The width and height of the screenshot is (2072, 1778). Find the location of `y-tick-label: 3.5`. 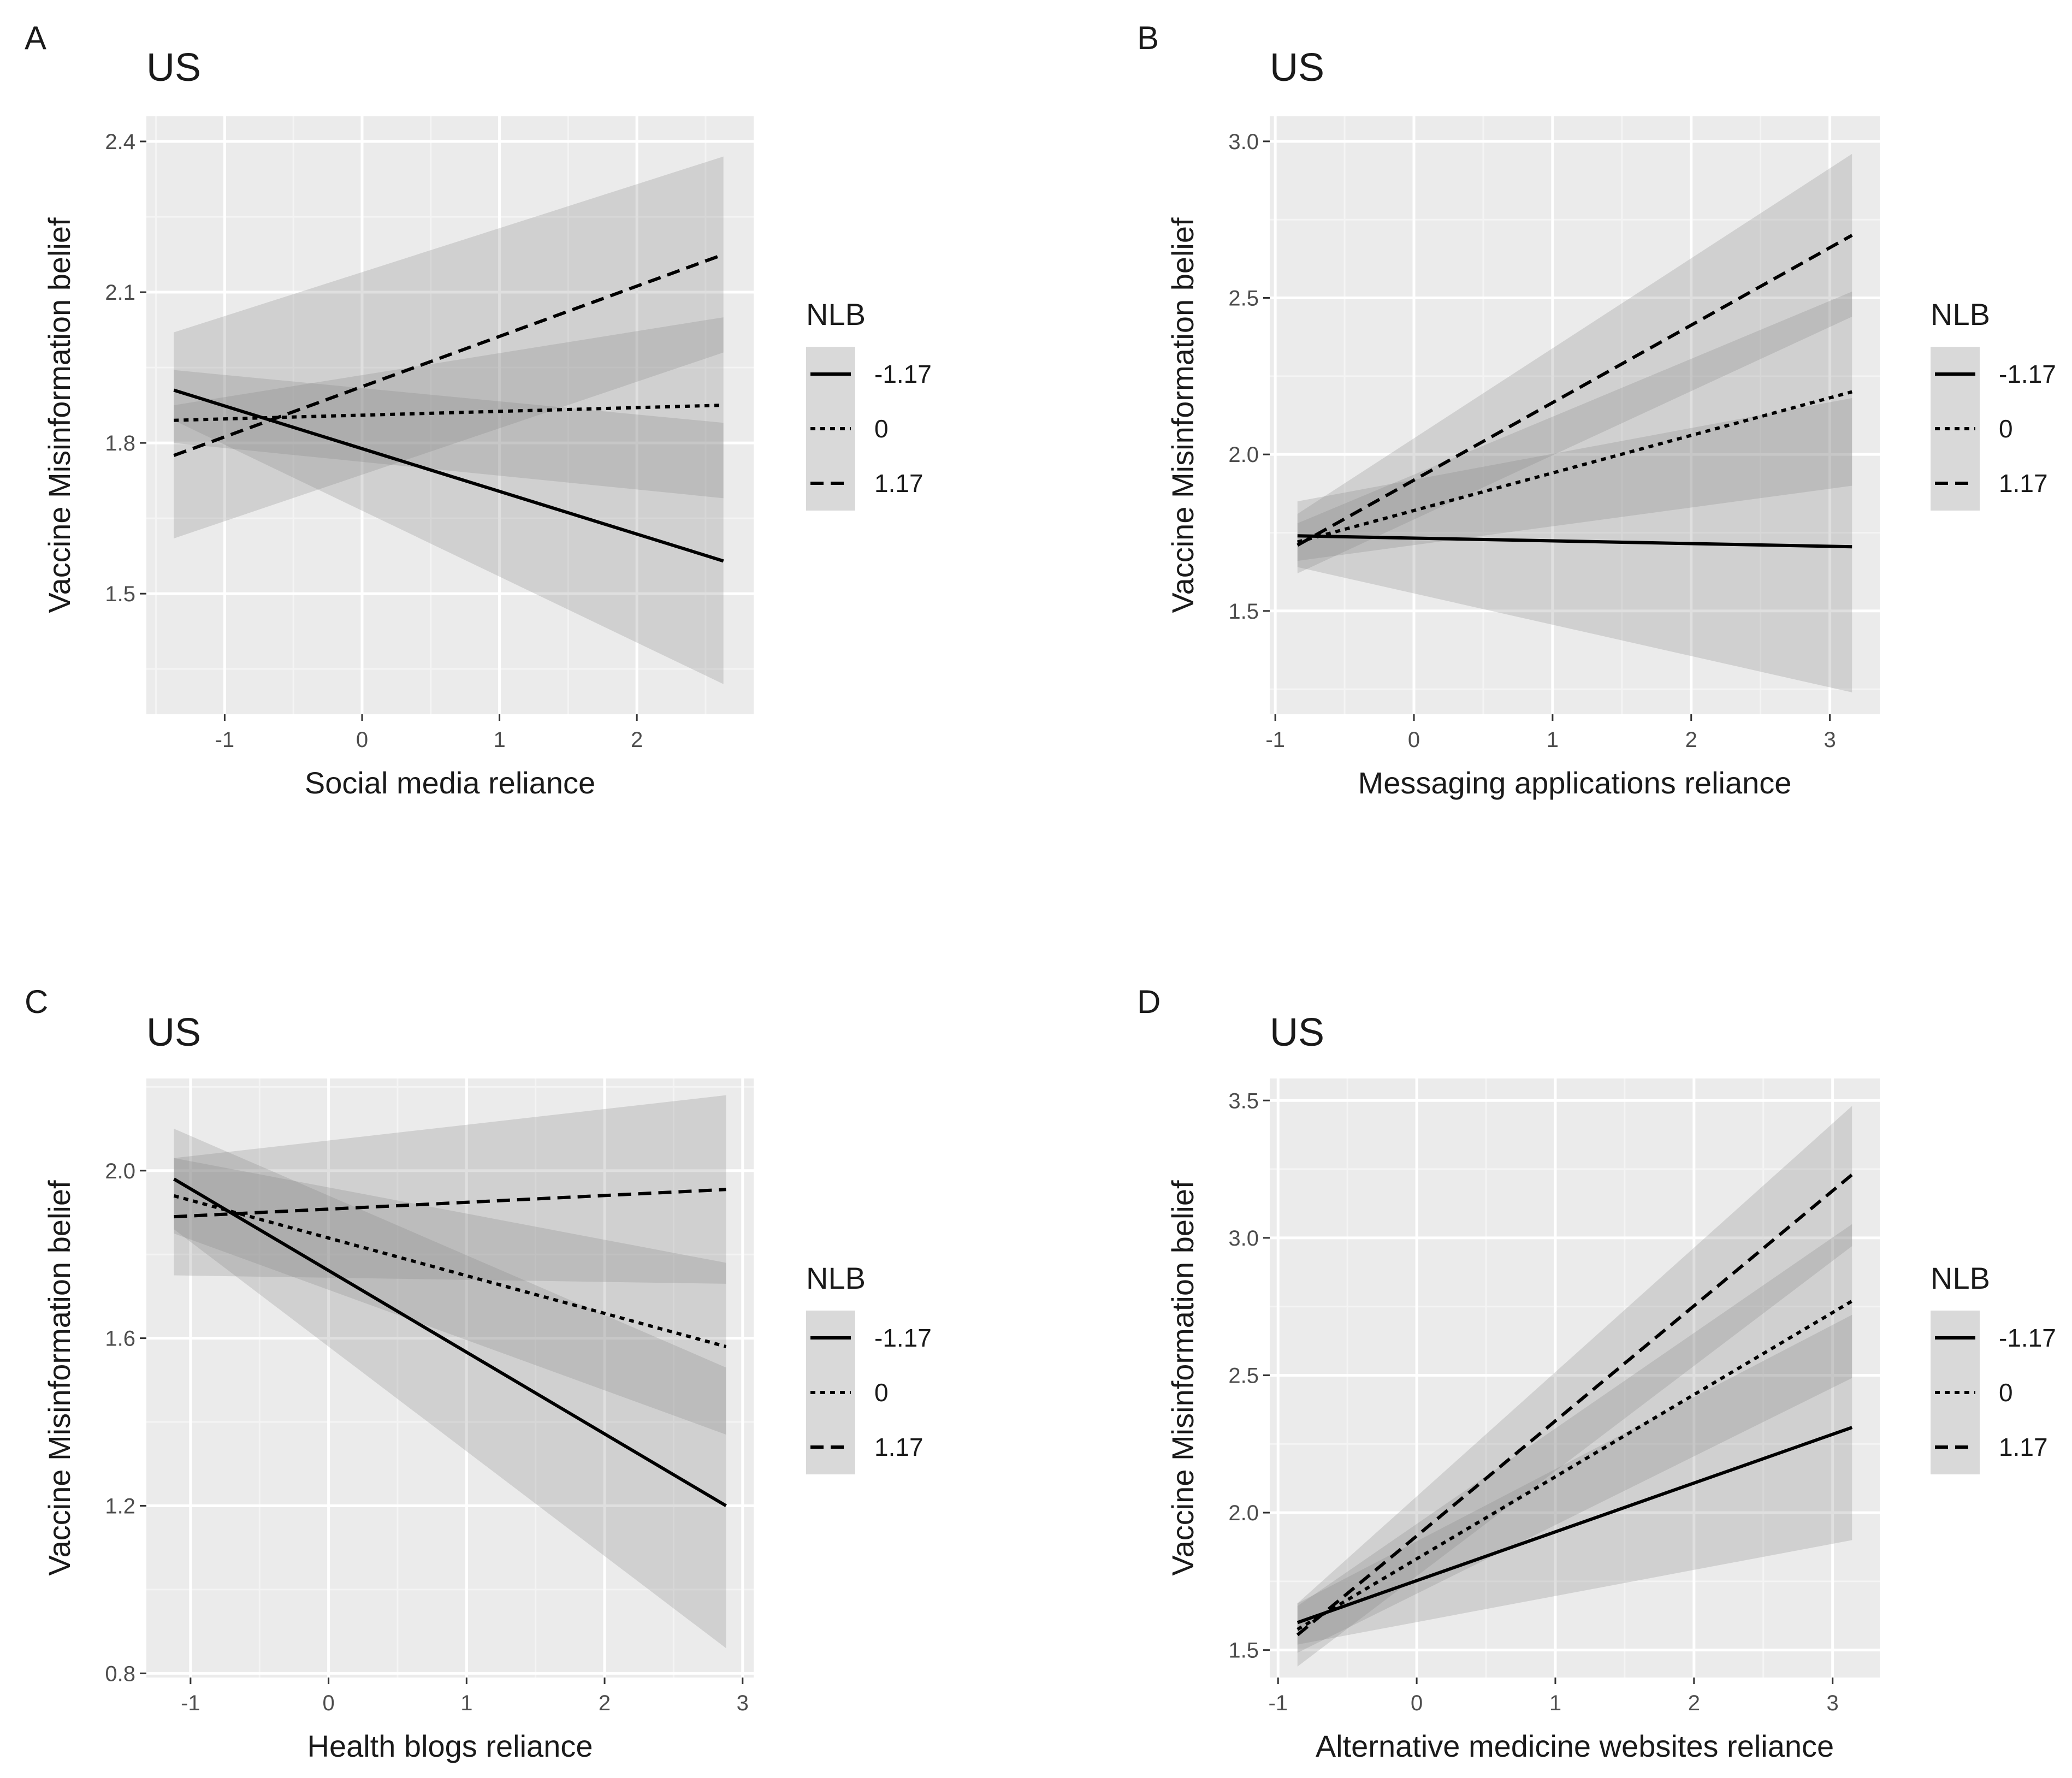

y-tick-label: 3.5 is located at coordinates (1244, 1101).